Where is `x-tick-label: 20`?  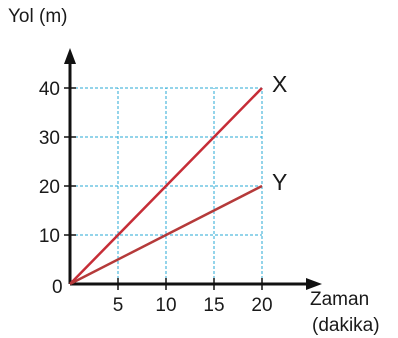 x-tick-label: 20 is located at coordinates (261, 305).